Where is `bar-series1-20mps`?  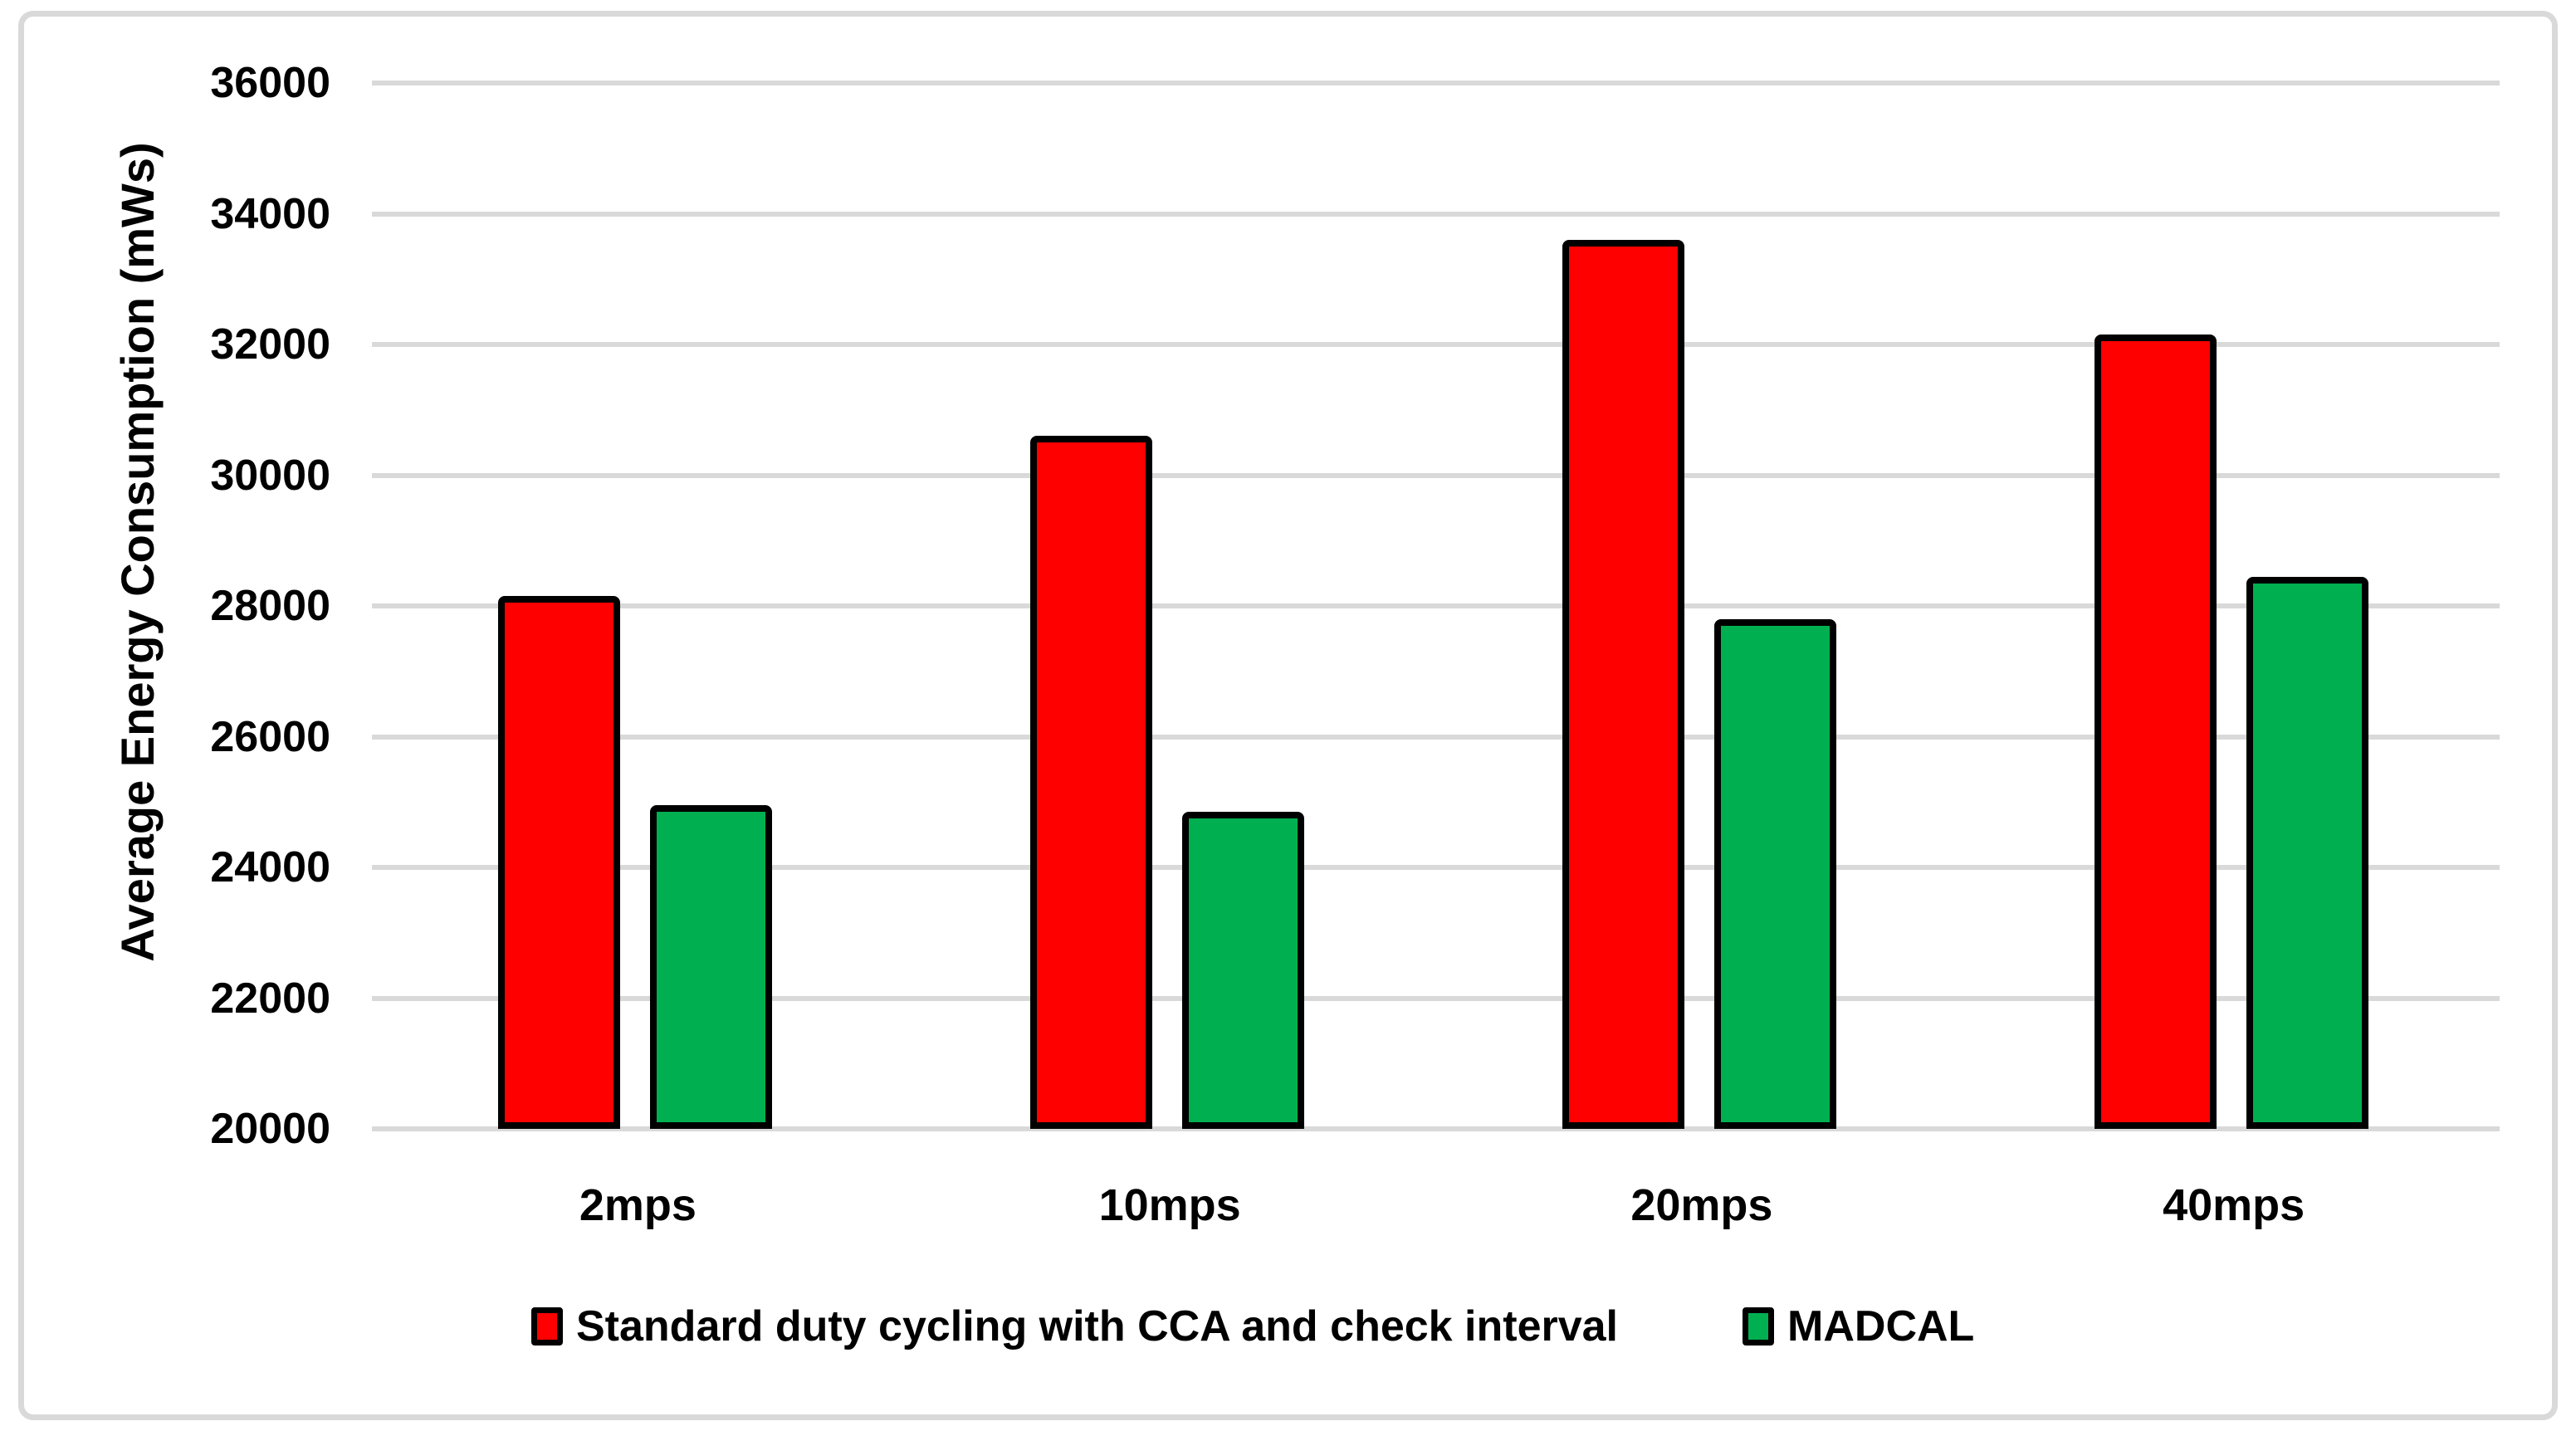 bar-series1-20mps is located at coordinates (1623, 684).